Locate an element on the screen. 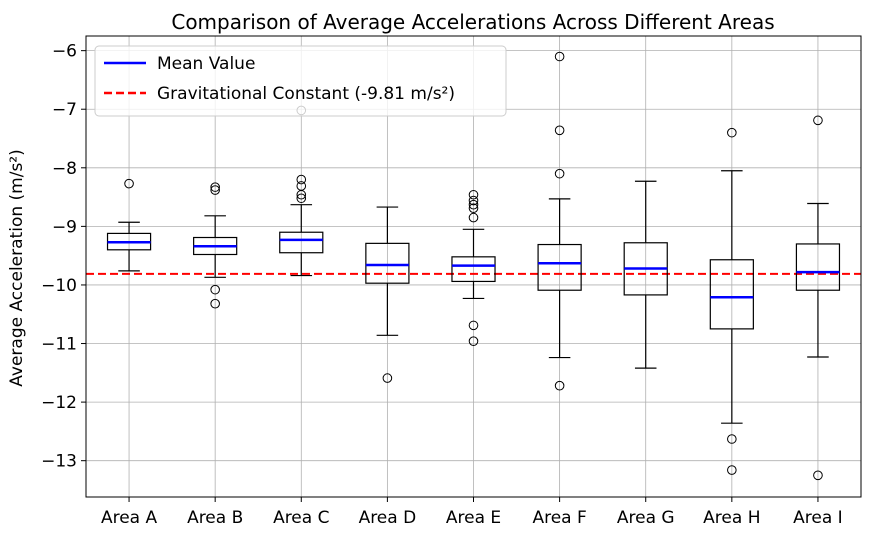  x-tick-label: Area E is located at coordinates (473, 518).